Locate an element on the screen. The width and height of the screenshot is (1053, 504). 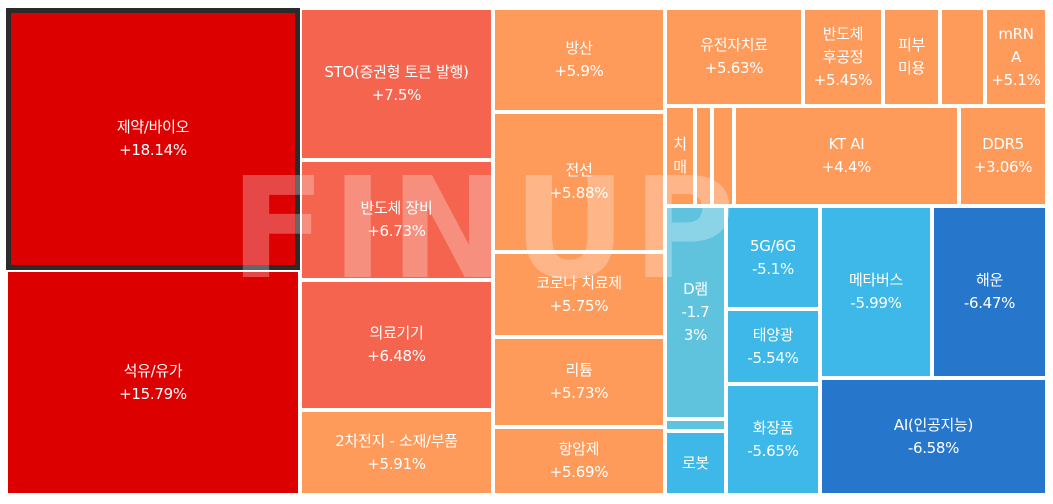
sector-name: 피부 미용 is located at coordinates (911, 56).